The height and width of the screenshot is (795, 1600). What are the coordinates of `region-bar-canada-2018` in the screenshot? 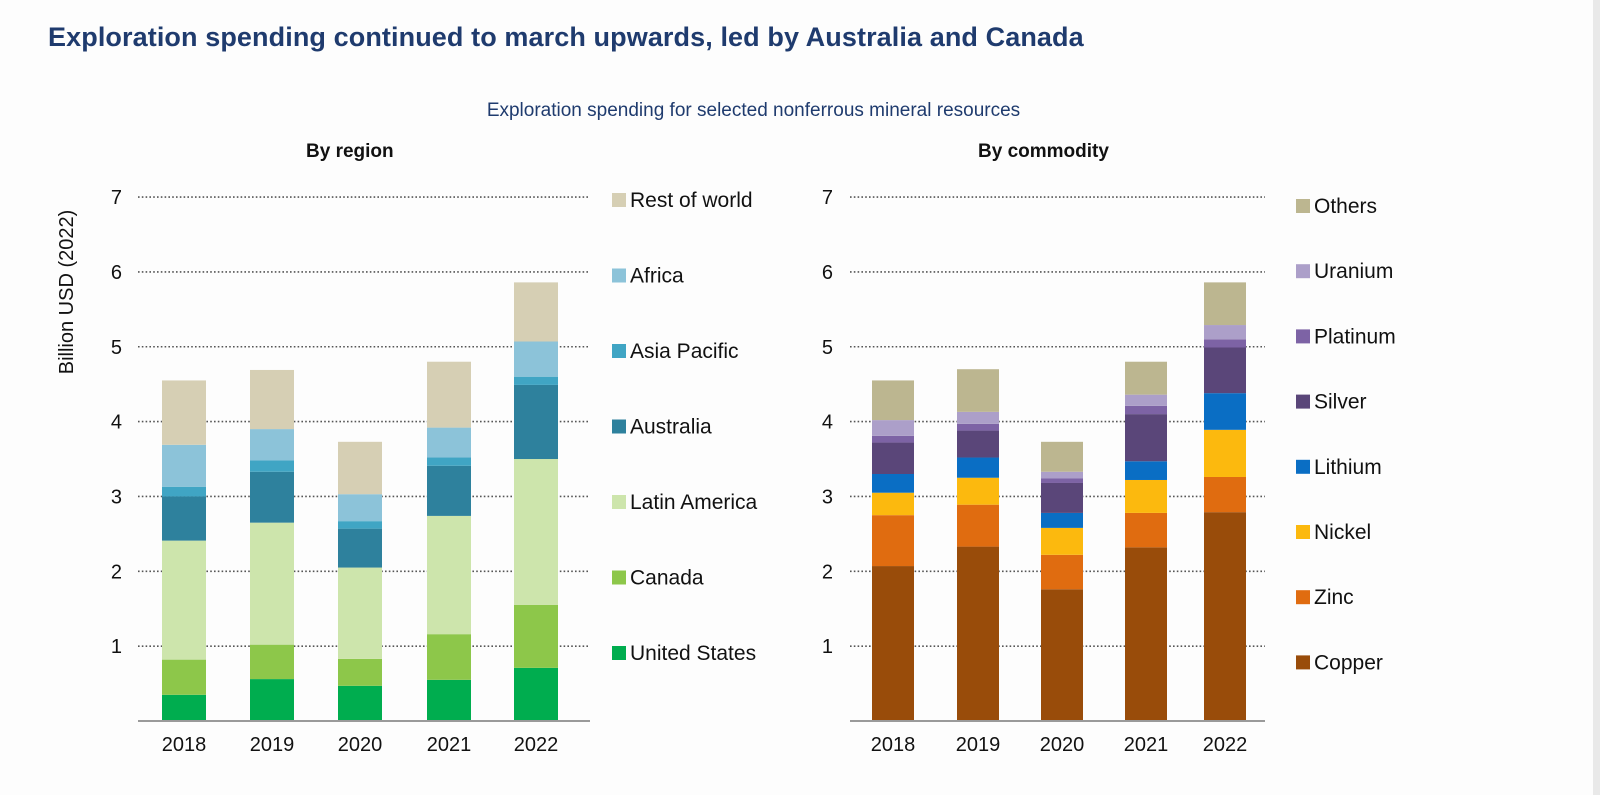 It's located at (184, 677).